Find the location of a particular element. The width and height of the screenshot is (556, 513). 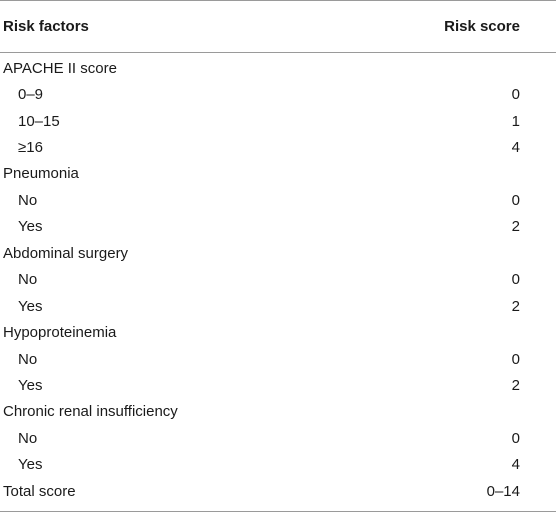

table-row: Pneumonia is located at coordinates (278, 174).